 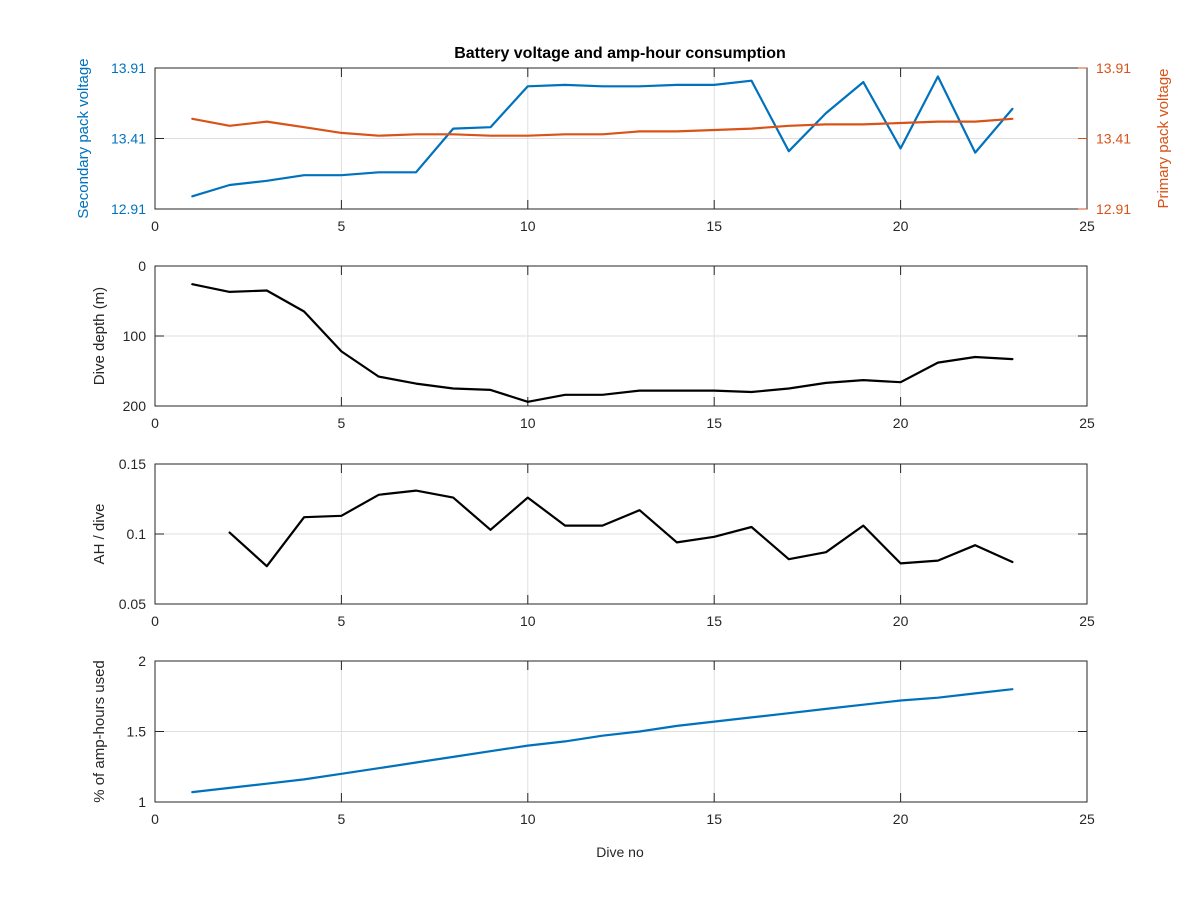 What do you see at coordinates (620, 852) in the screenshot?
I see `x-axis-label: Dive no` at bounding box center [620, 852].